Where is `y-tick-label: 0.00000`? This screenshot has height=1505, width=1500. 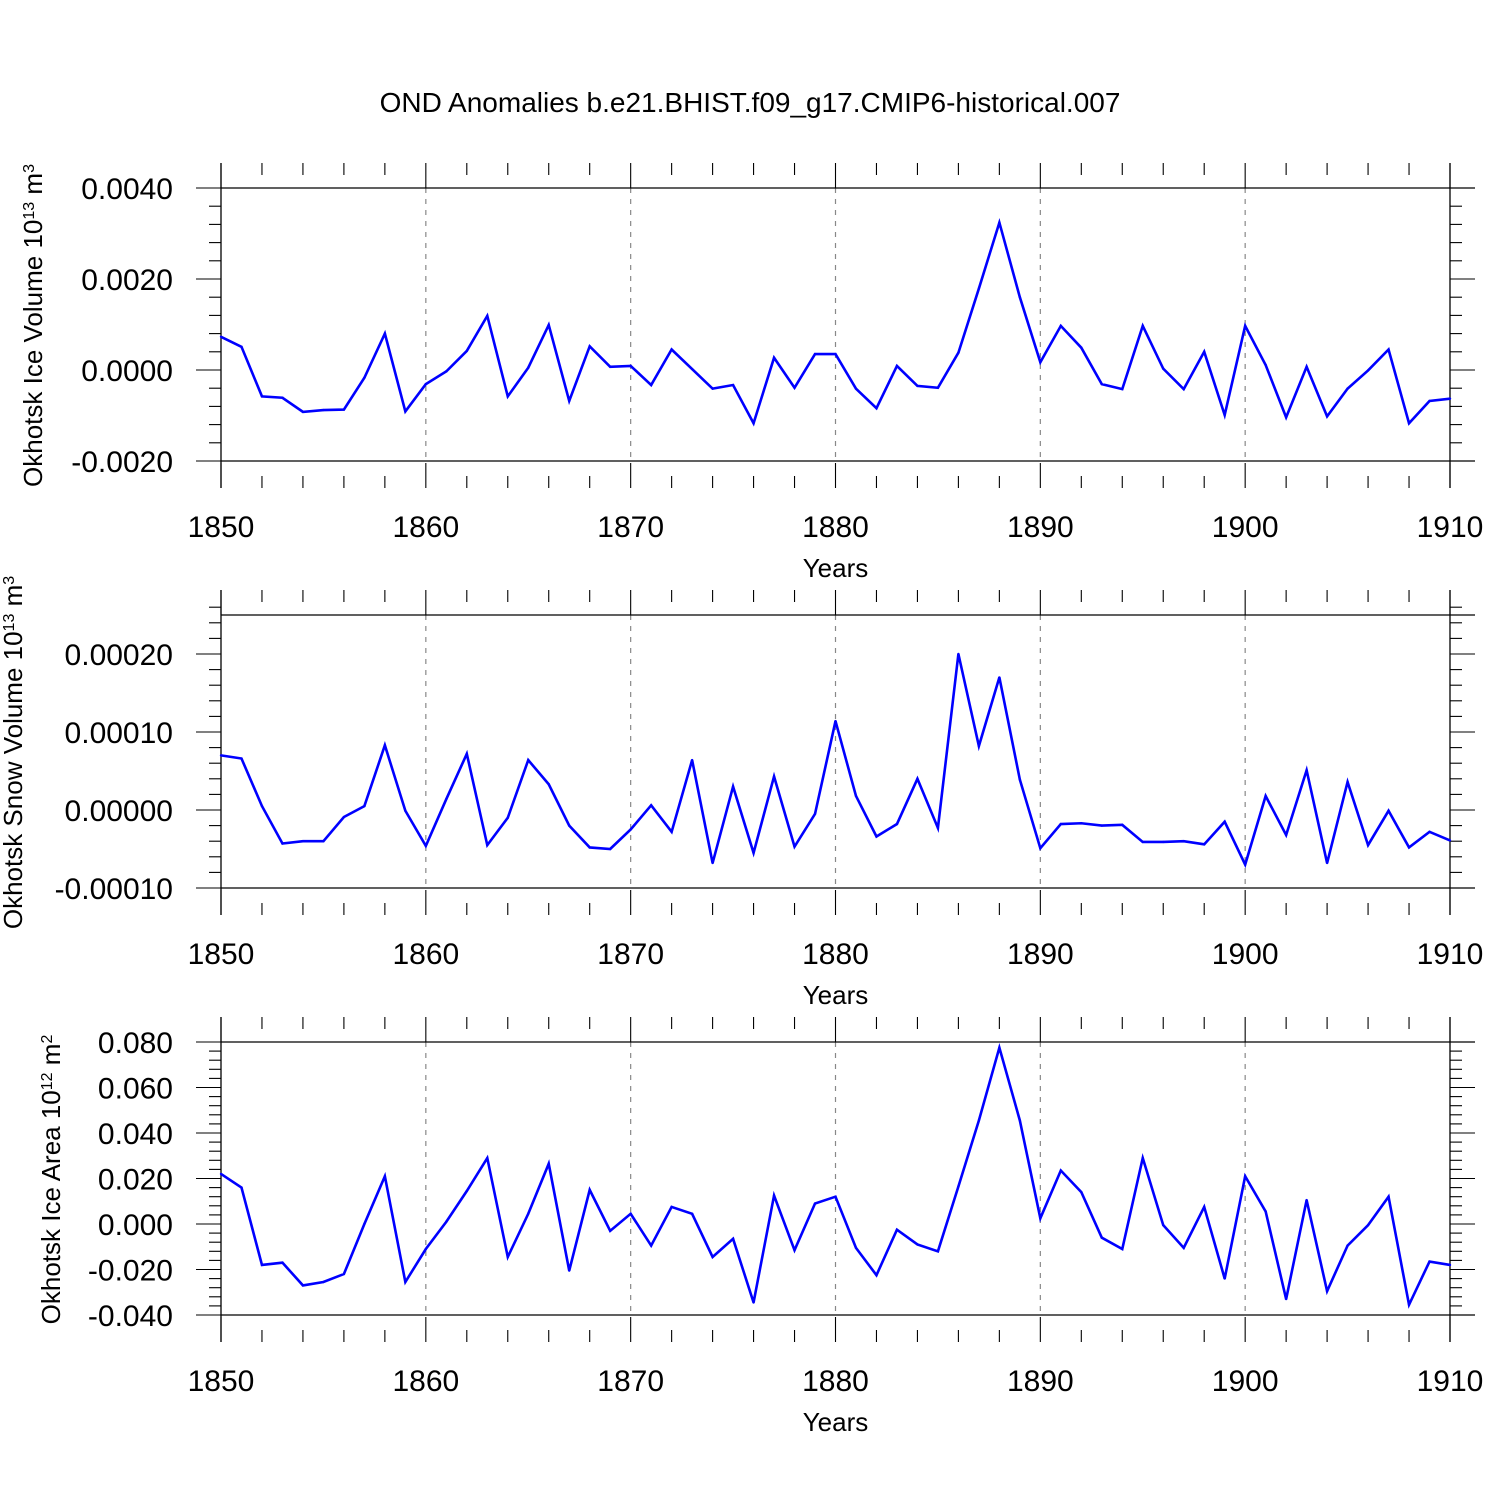 y-tick-label: 0.00000 is located at coordinates (119, 811).